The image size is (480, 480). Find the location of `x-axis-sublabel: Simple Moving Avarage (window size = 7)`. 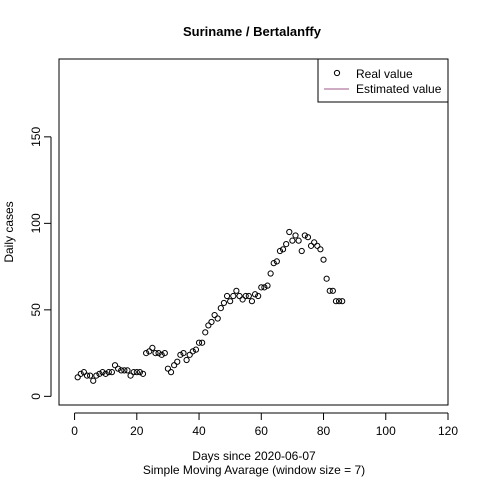

x-axis-sublabel: Simple Moving Avarage (window size = 7) is located at coordinates (254, 470).